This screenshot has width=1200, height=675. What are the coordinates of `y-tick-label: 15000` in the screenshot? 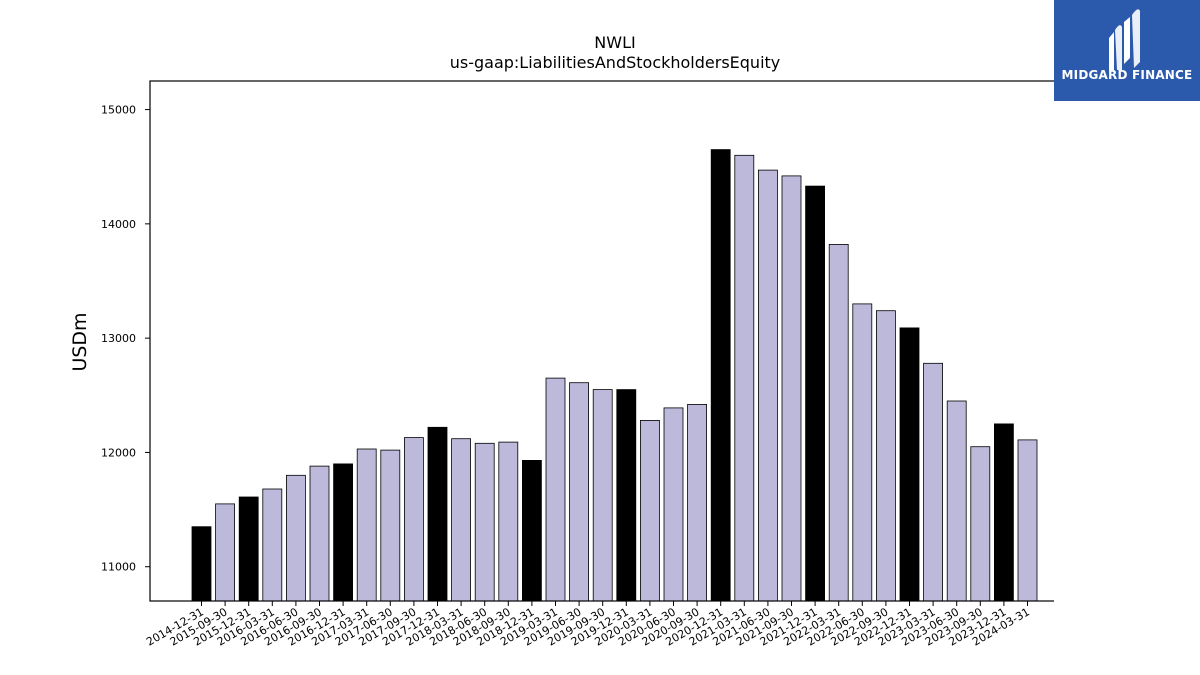 It's located at (118, 110).